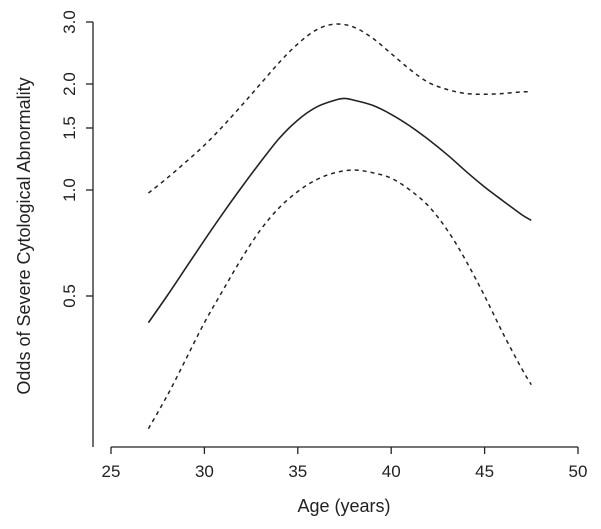 Image resolution: width=601 pixels, height=529 pixels. Describe the element at coordinates (69, 84) in the screenshot. I see `y-tick-label: 2.0` at that location.